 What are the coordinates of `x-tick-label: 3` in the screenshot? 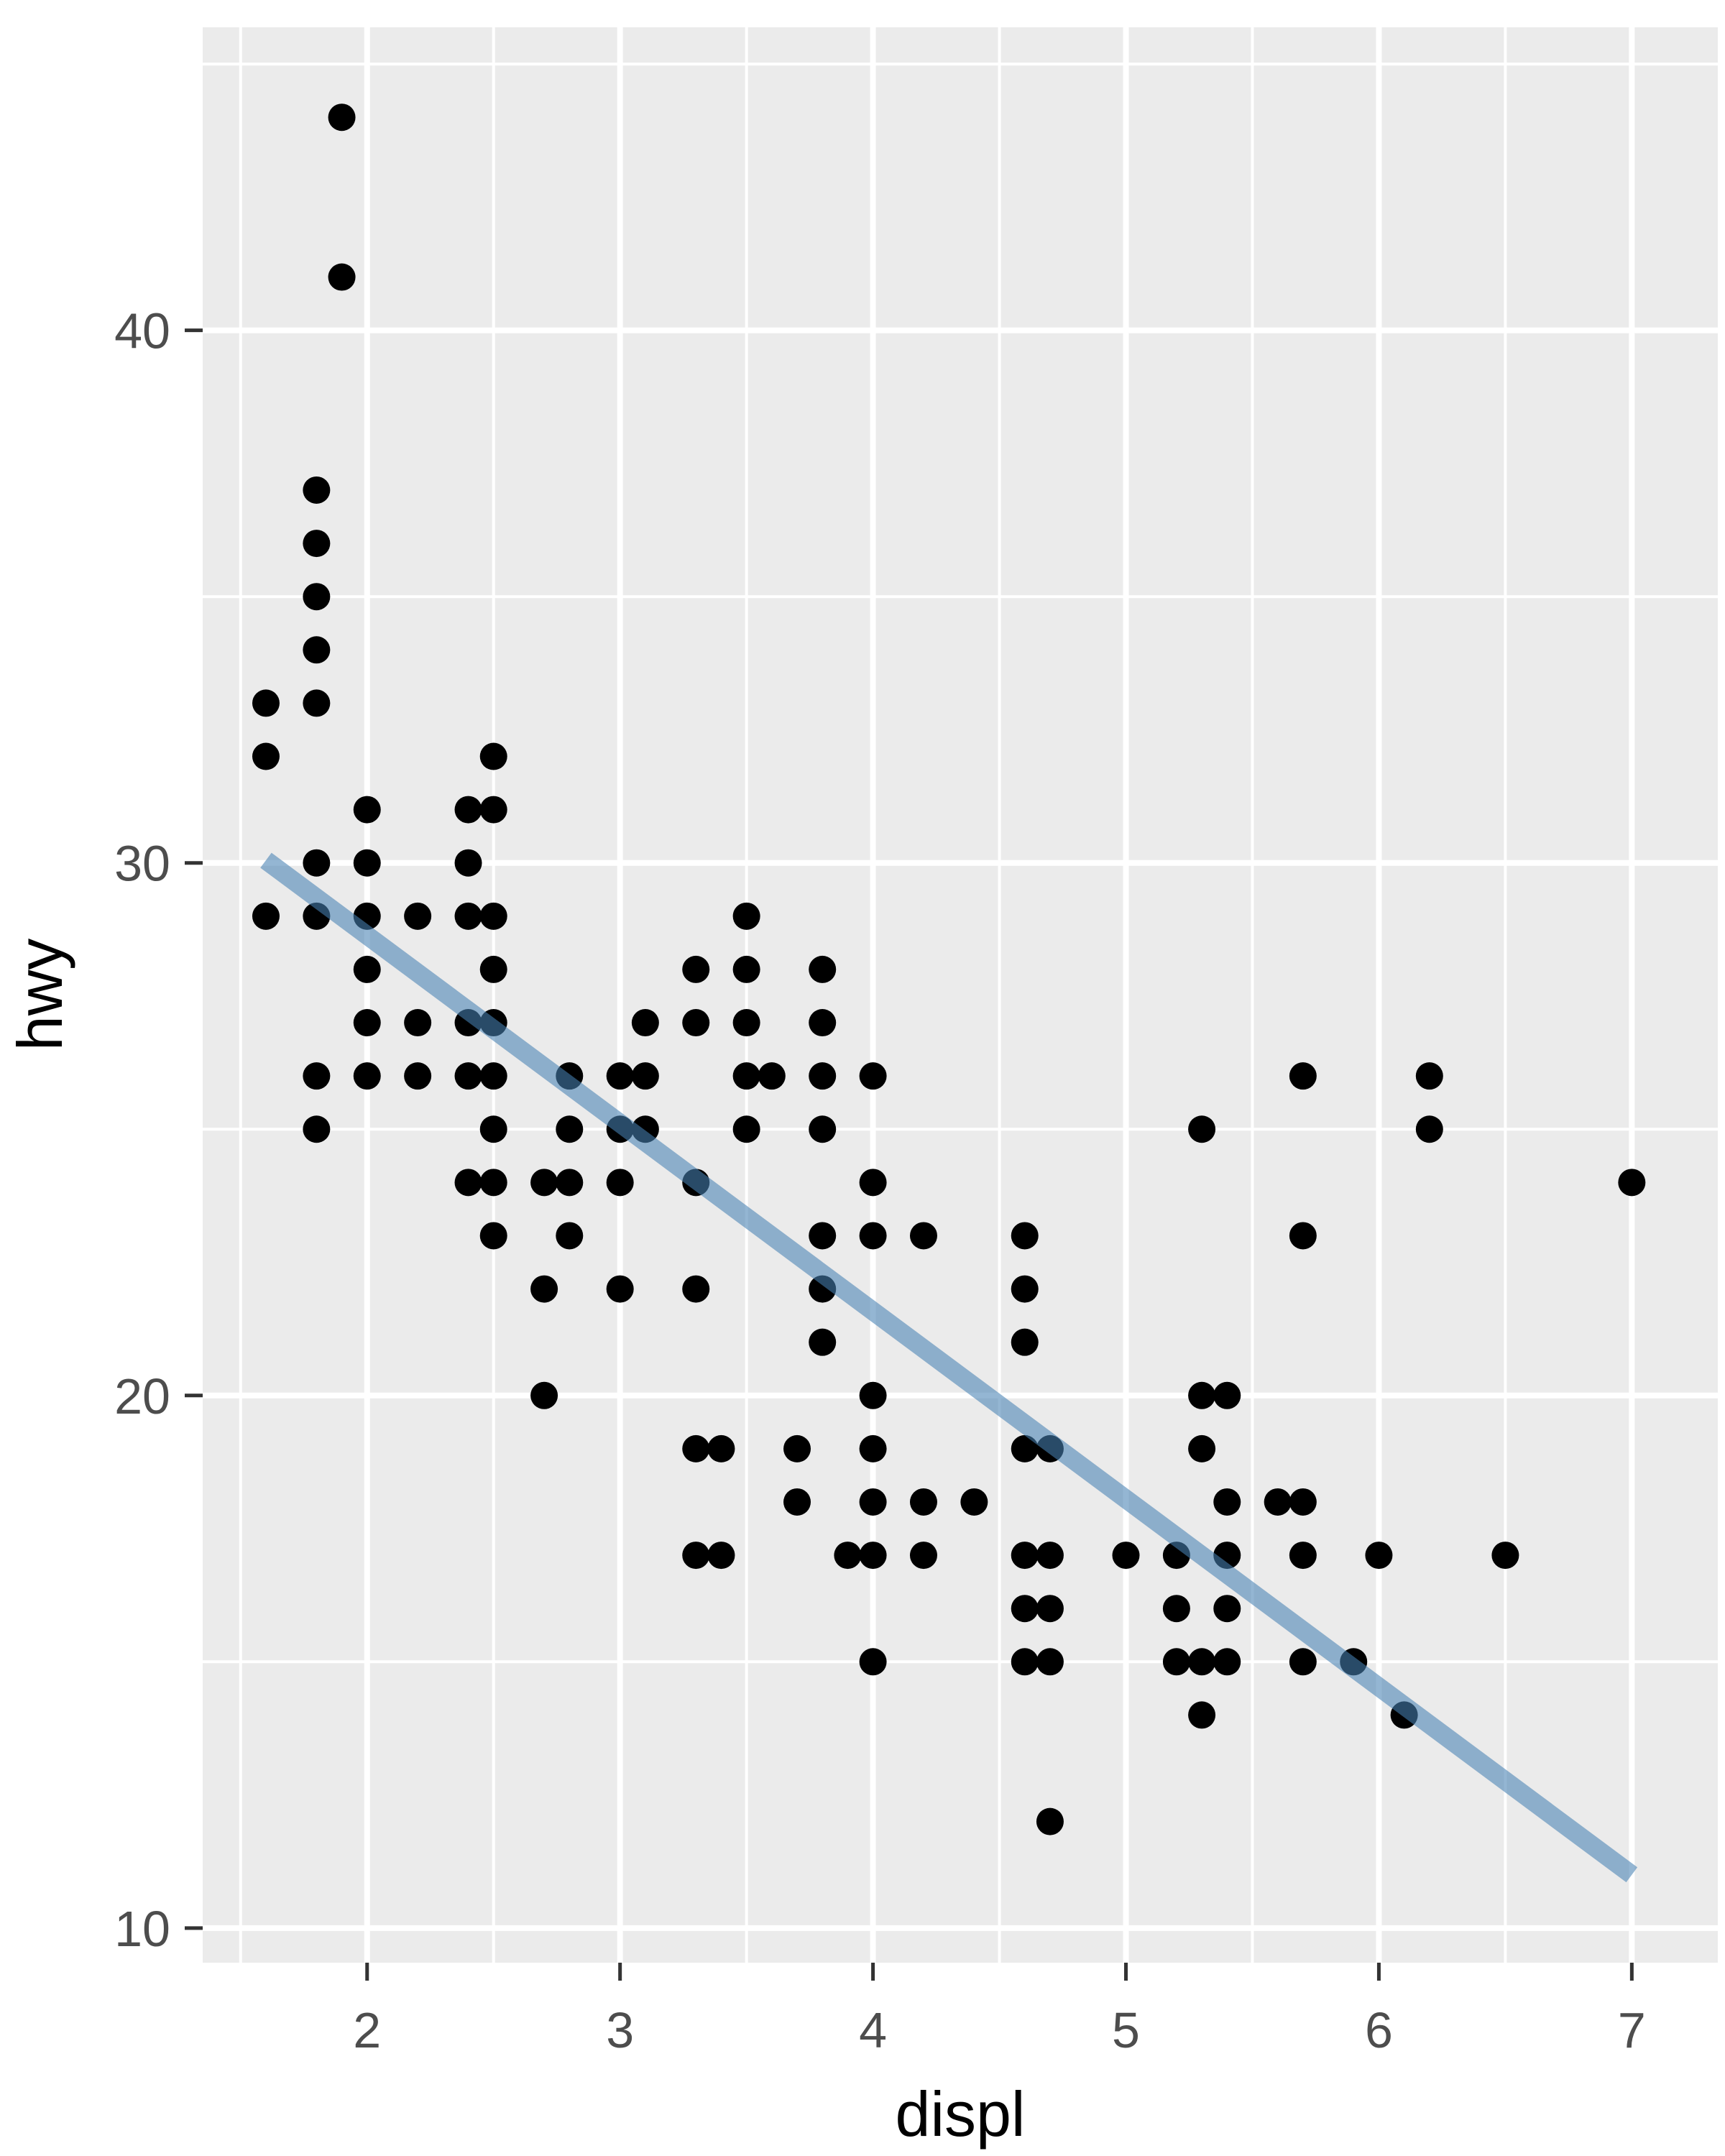 It's located at (620, 2030).